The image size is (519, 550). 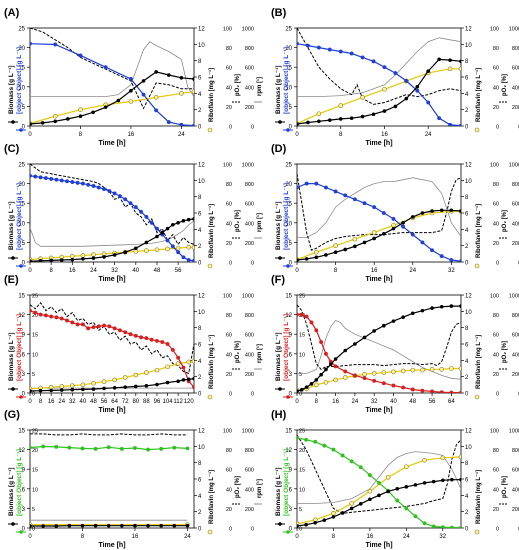 What do you see at coordinates (278, 225) in the screenshot?
I see `biomass-axis-label: Biomass [g L⁻¹]` at bounding box center [278, 225].